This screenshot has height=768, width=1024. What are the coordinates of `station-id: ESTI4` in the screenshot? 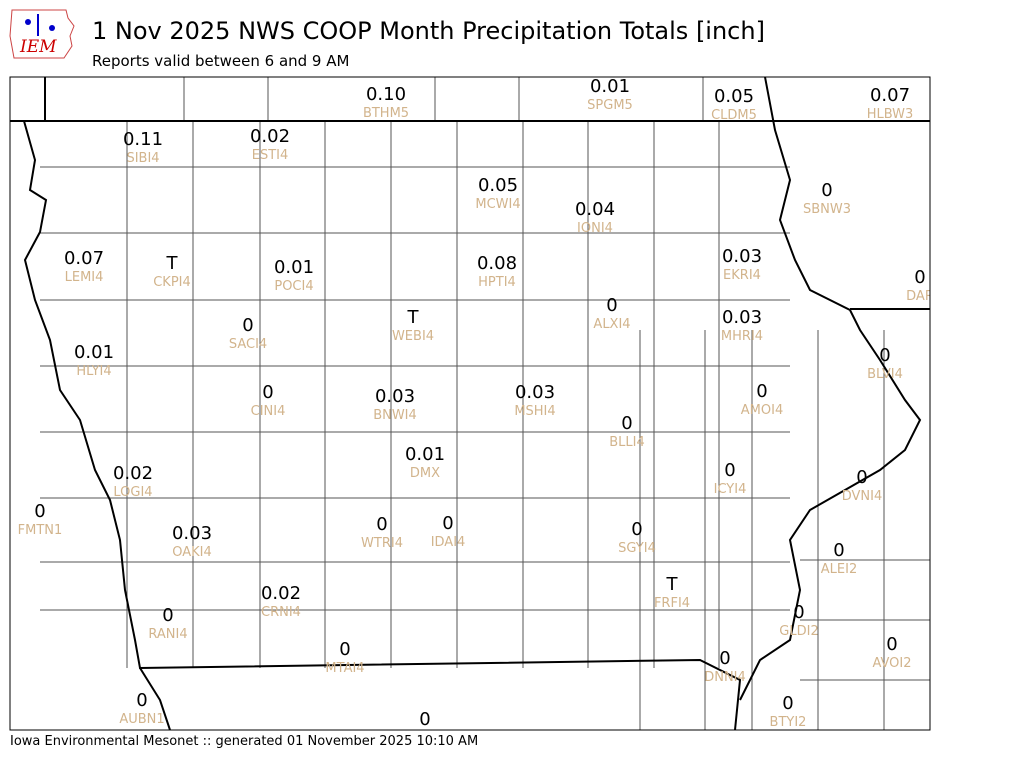 It's located at (270, 155).